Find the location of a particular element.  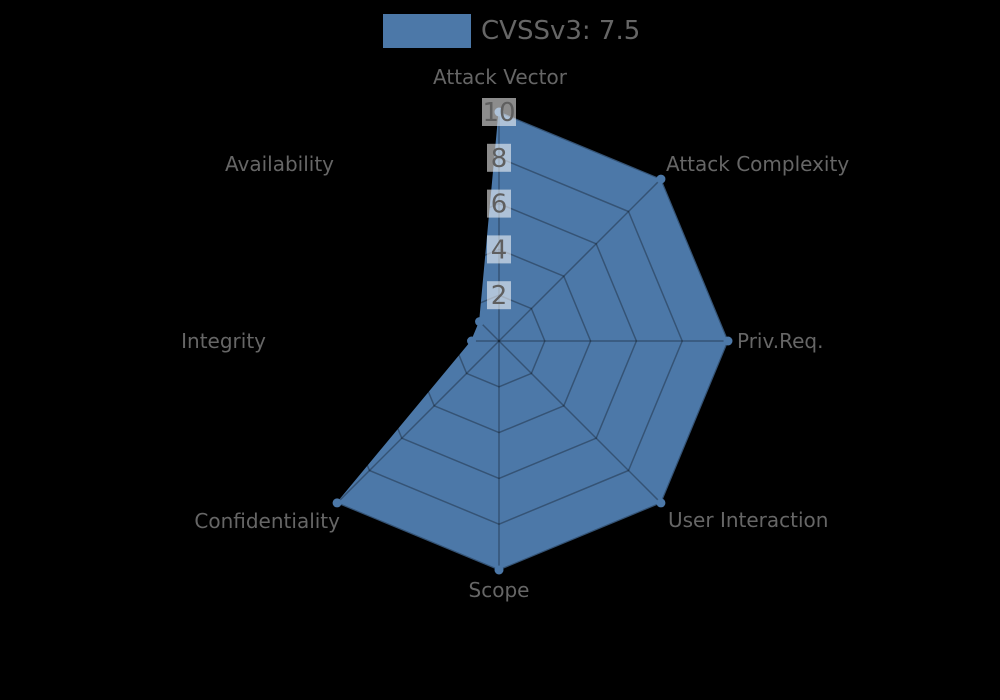

axis-label-attack-complexity: Attack Complexity is located at coordinates (757, 164).